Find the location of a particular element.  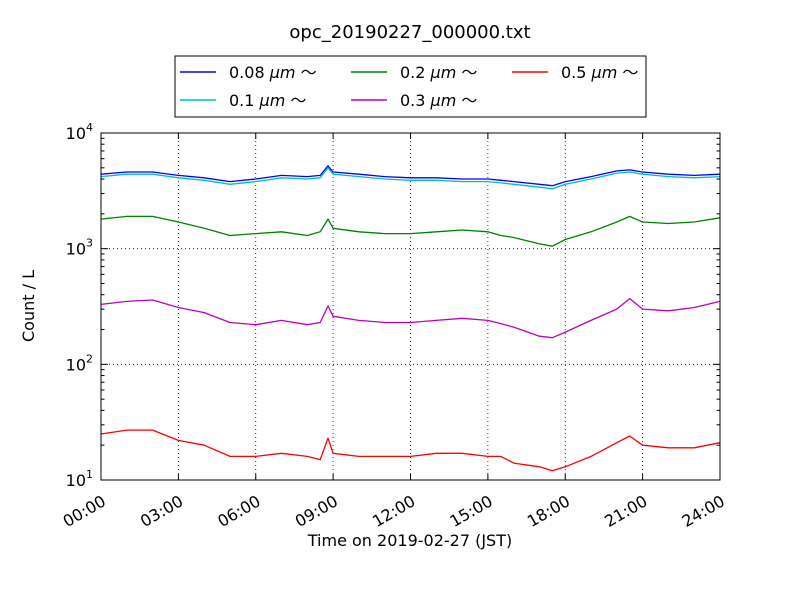

y-tick-label: 10⁴ is located at coordinates (79, 132).